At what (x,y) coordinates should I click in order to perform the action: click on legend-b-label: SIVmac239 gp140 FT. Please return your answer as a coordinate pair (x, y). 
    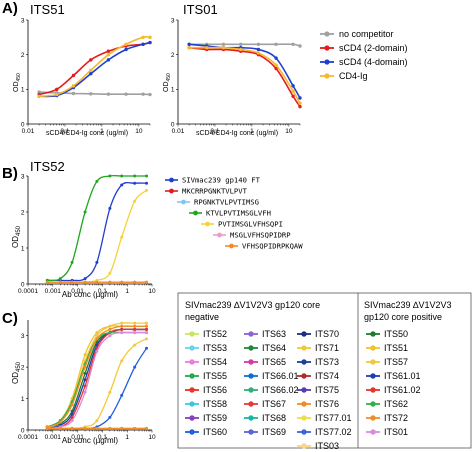
    Looking at the image, I should click on (221, 180).